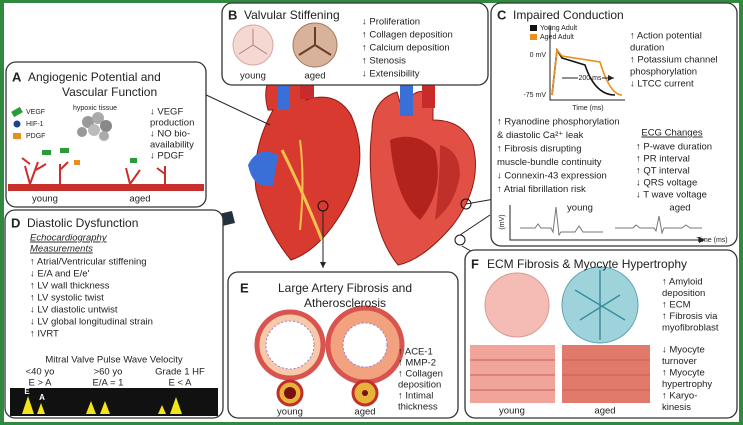  What do you see at coordinates (384, 61) in the screenshot?
I see `label: ↑ Stenosis` at bounding box center [384, 61].